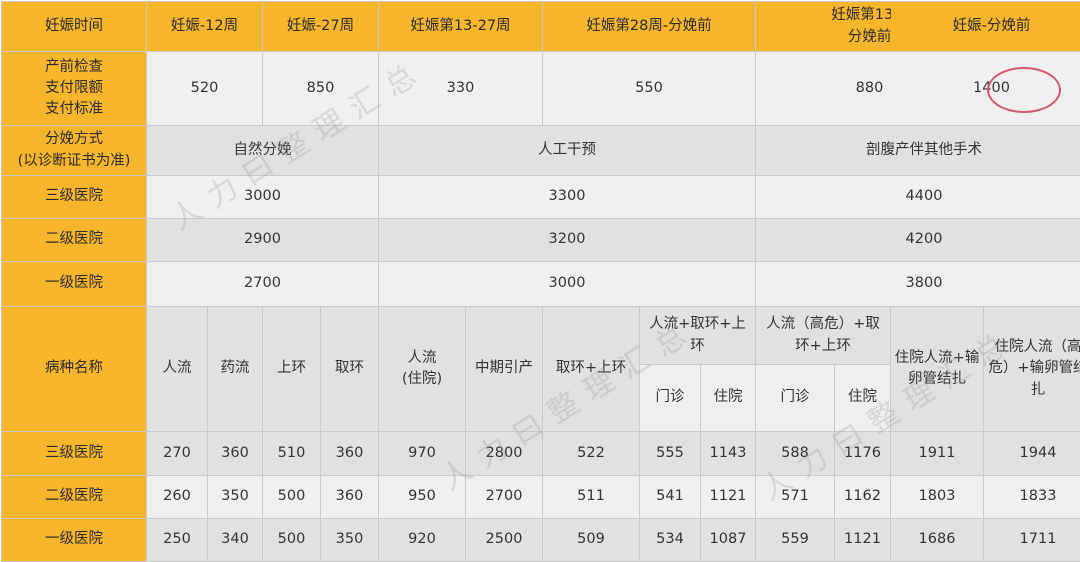 This screenshot has height=562, width=1080. Describe the element at coordinates (670, 453) in the screenshot. I see `procedure-value: 555` at that location.